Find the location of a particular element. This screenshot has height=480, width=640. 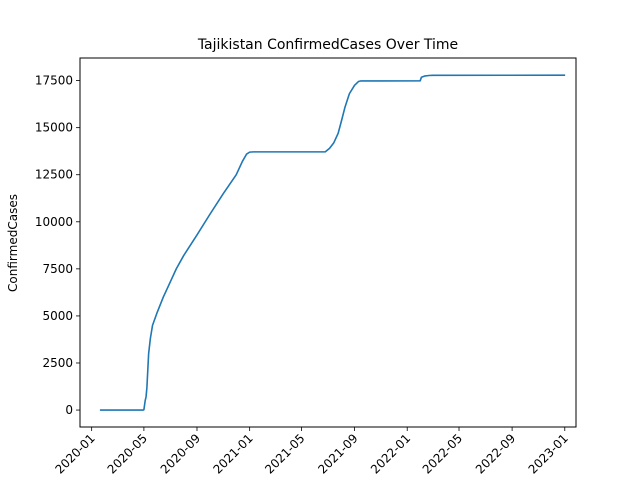

y-tick-label: 10000 is located at coordinates (54, 222).